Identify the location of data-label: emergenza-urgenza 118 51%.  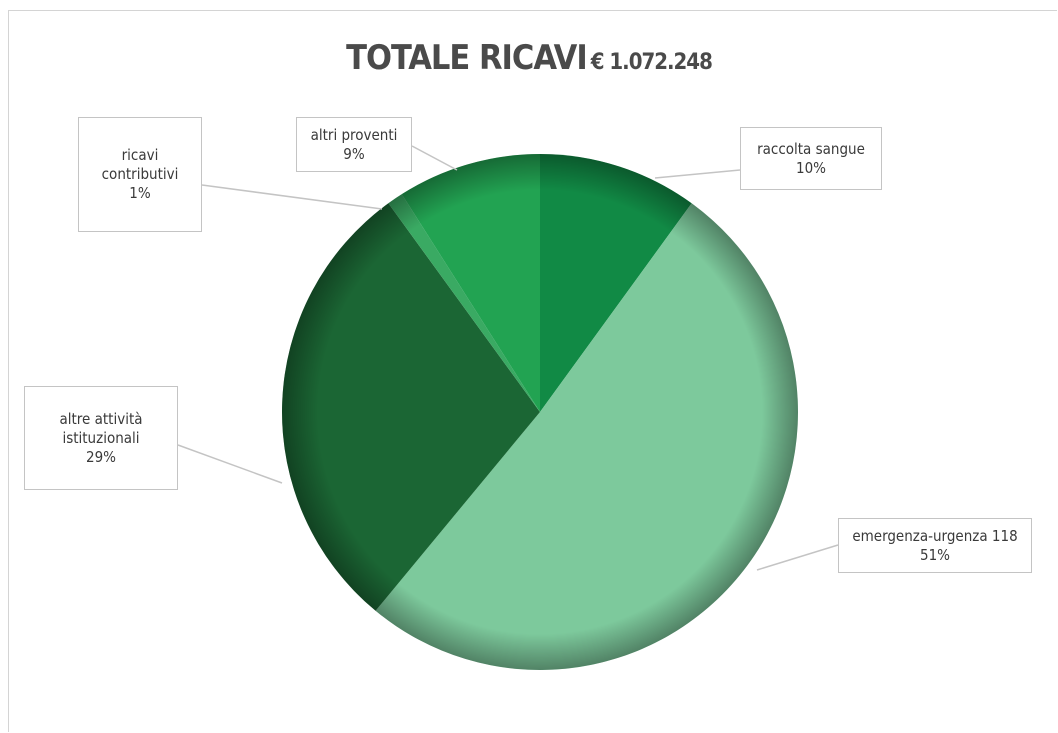
(935, 545).